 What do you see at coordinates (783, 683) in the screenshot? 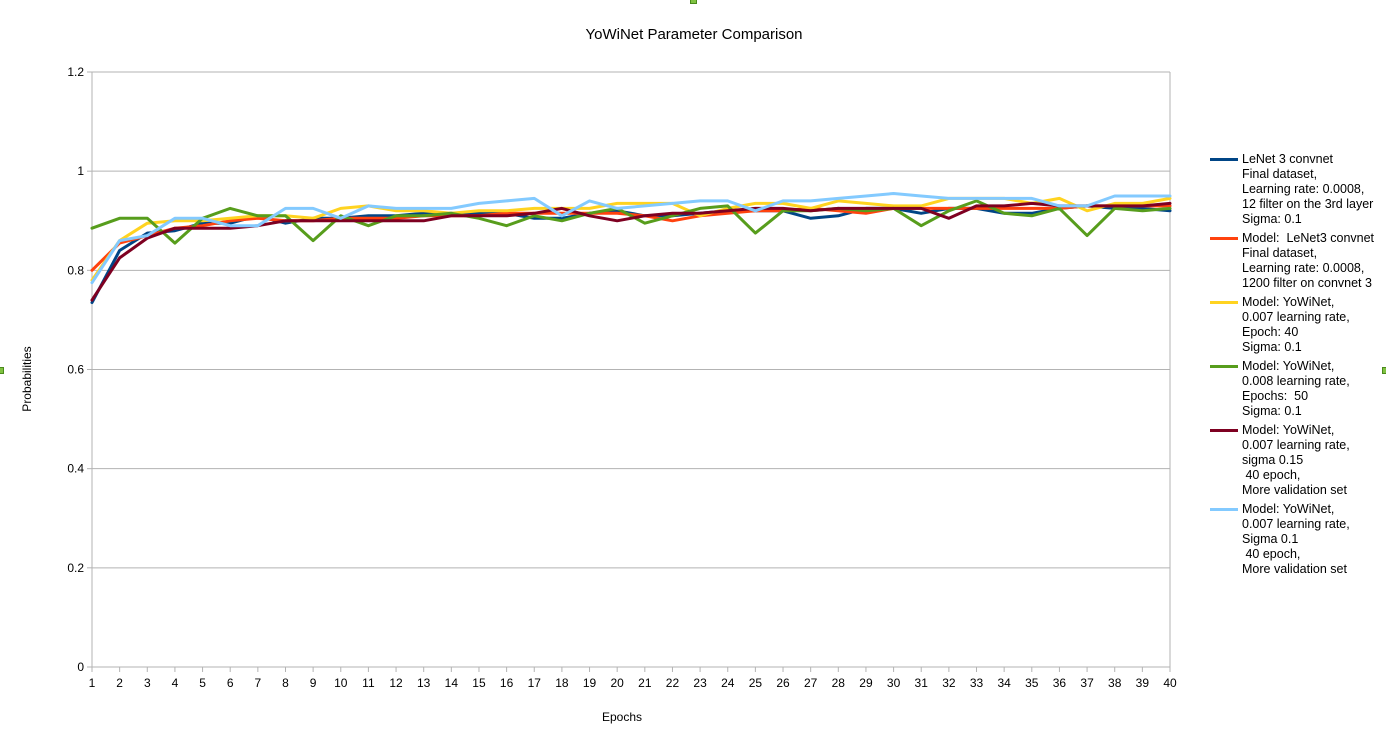
I see `x-tick-label: 26` at bounding box center [783, 683].